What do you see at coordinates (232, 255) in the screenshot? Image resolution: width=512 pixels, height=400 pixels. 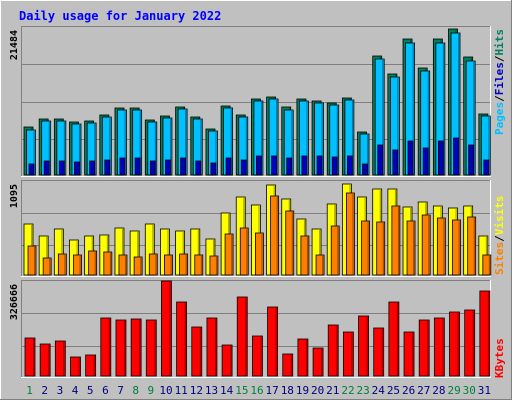 I see `bar-sites-day-14-shade` at bounding box center [232, 255].